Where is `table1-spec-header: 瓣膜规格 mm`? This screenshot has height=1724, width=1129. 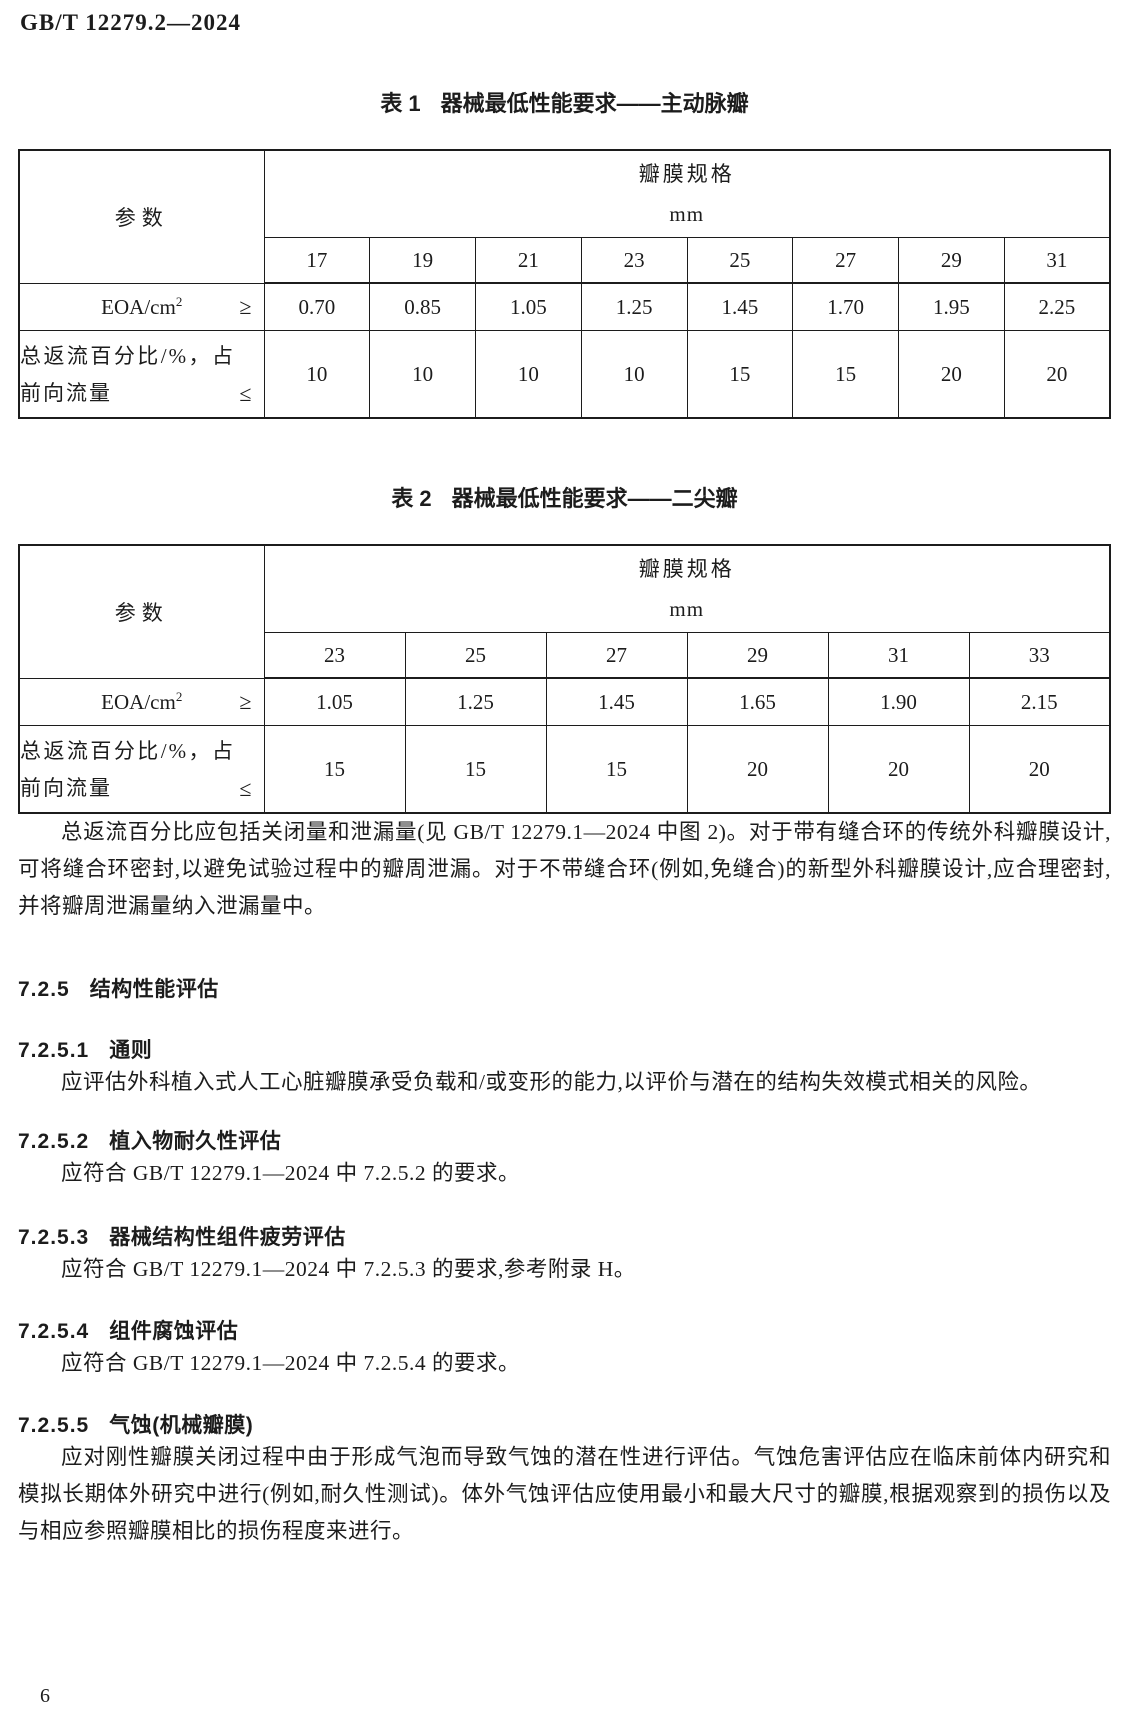
table1-spec-header: 瓣膜规格 mm is located at coordinates (687, 193).